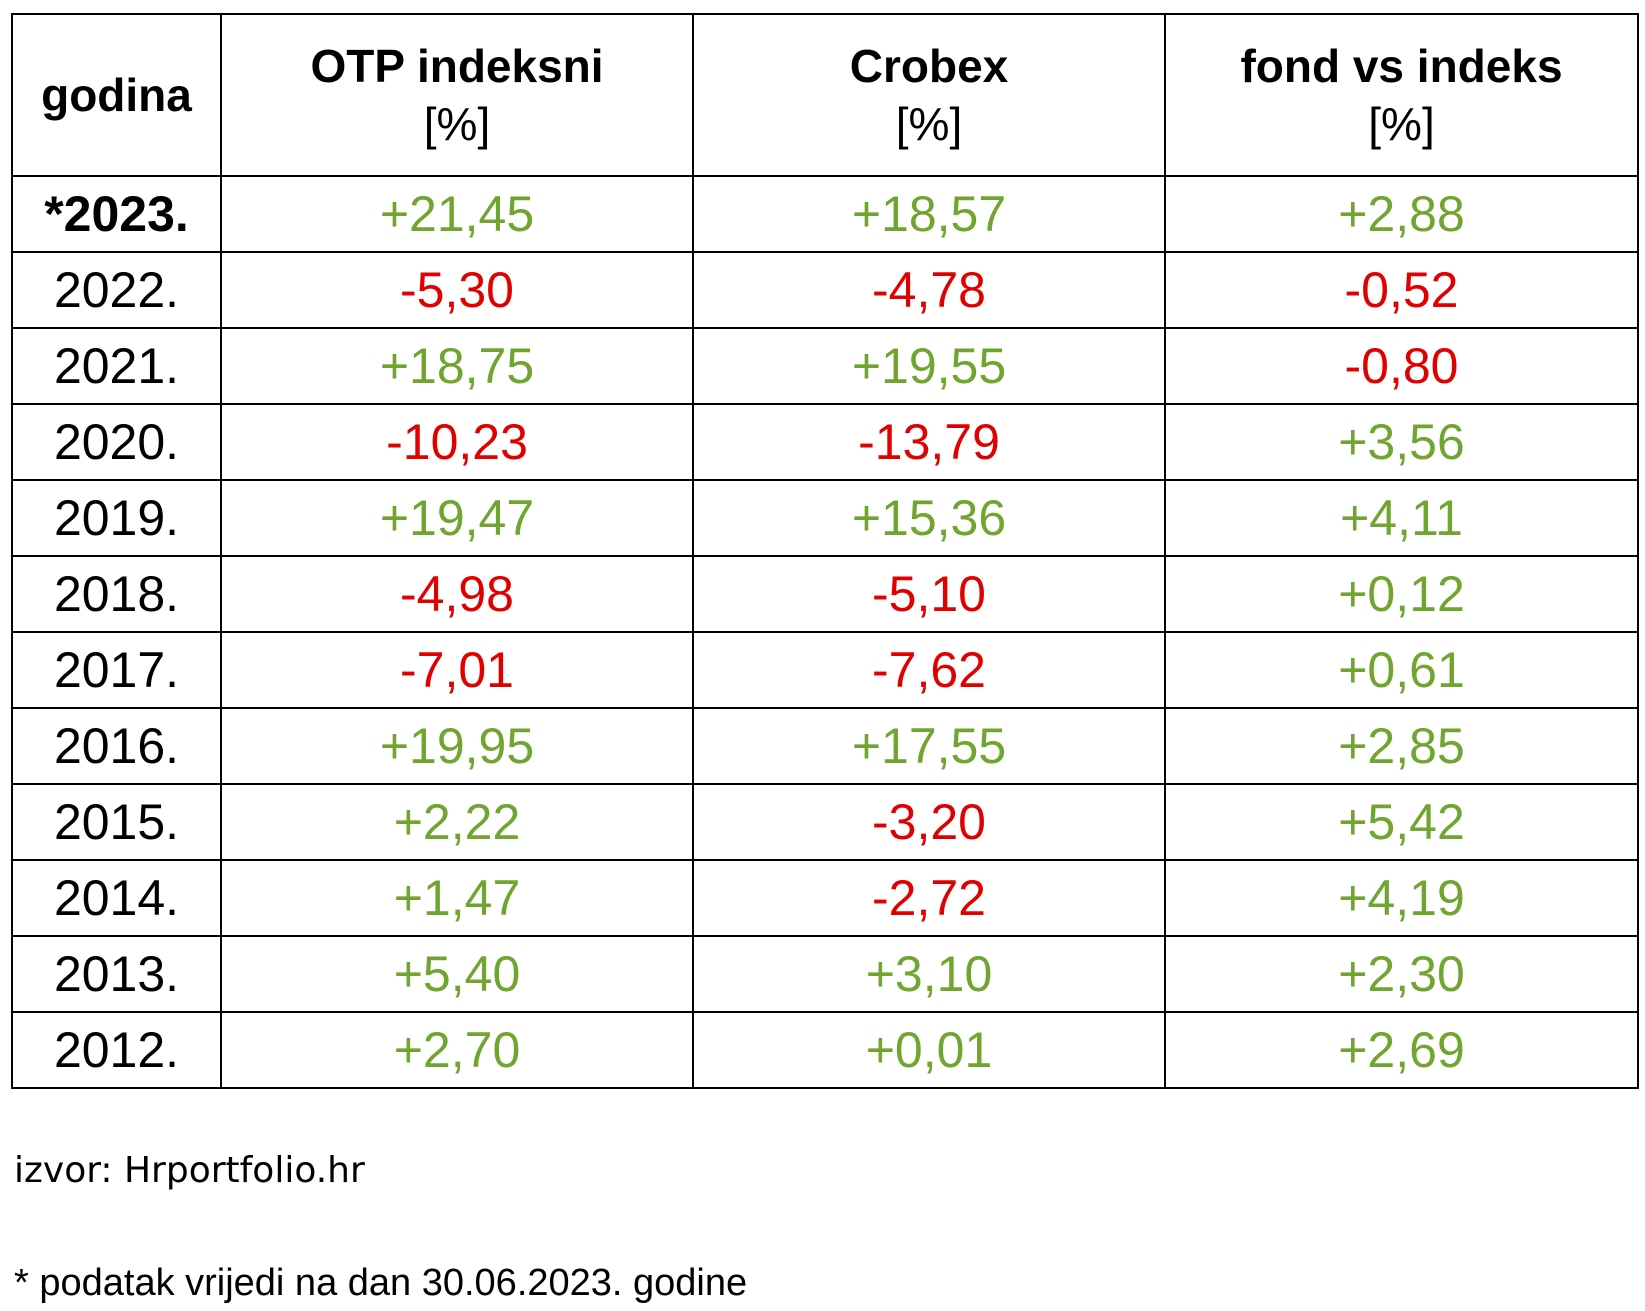  I want to click on header-crobex-title: Crobex, so click(929, 66).